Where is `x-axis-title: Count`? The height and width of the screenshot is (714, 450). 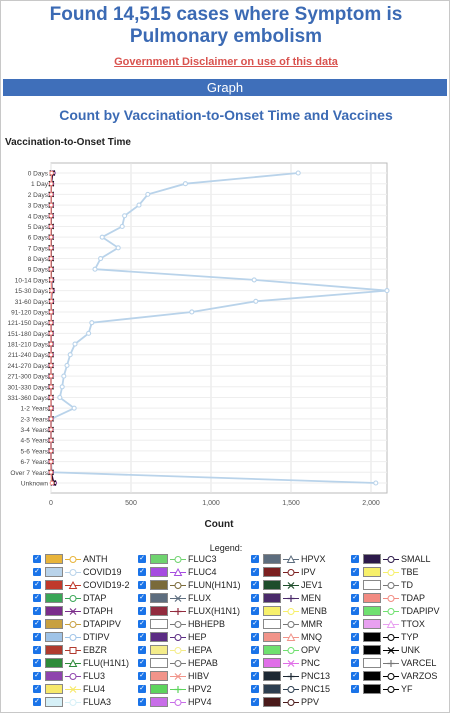 x-axis-title: Count is located at coordinates (220, 524).